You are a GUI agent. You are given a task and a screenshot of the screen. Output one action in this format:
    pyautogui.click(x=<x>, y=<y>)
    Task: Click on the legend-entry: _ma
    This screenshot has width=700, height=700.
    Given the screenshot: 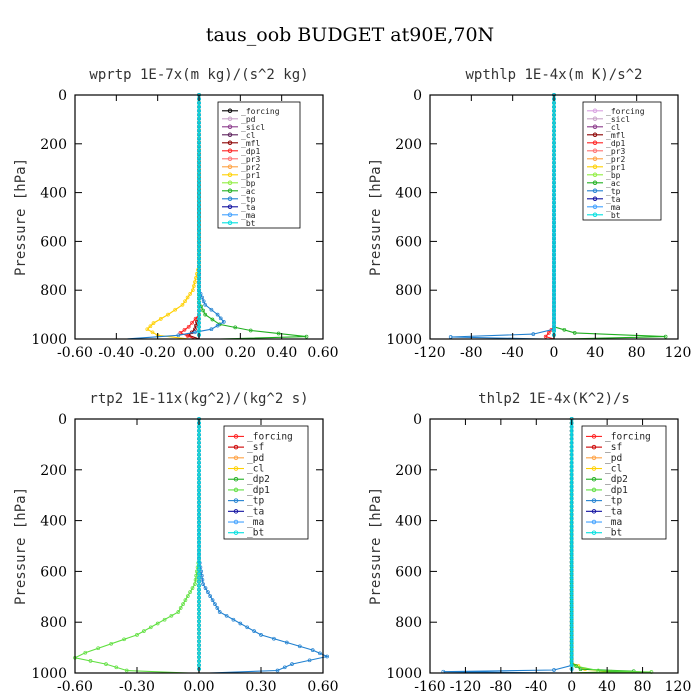 What is the action you would take?
    pyautogui.click(x=613, y=207)
    